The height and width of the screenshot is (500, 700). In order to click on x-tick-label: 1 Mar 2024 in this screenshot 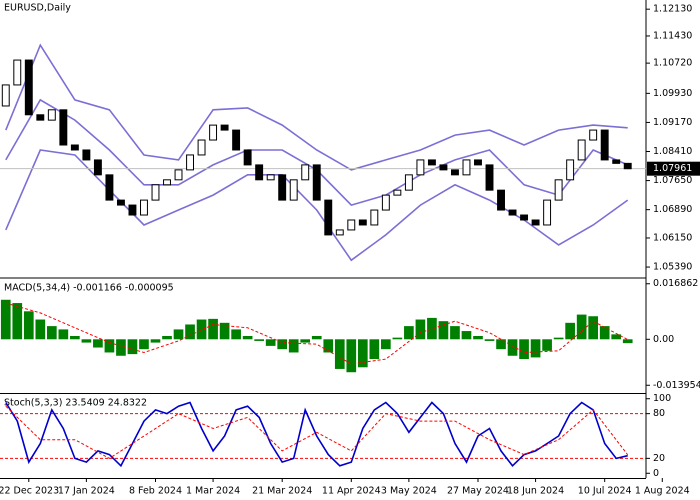, I will do `click(213, 491)`.